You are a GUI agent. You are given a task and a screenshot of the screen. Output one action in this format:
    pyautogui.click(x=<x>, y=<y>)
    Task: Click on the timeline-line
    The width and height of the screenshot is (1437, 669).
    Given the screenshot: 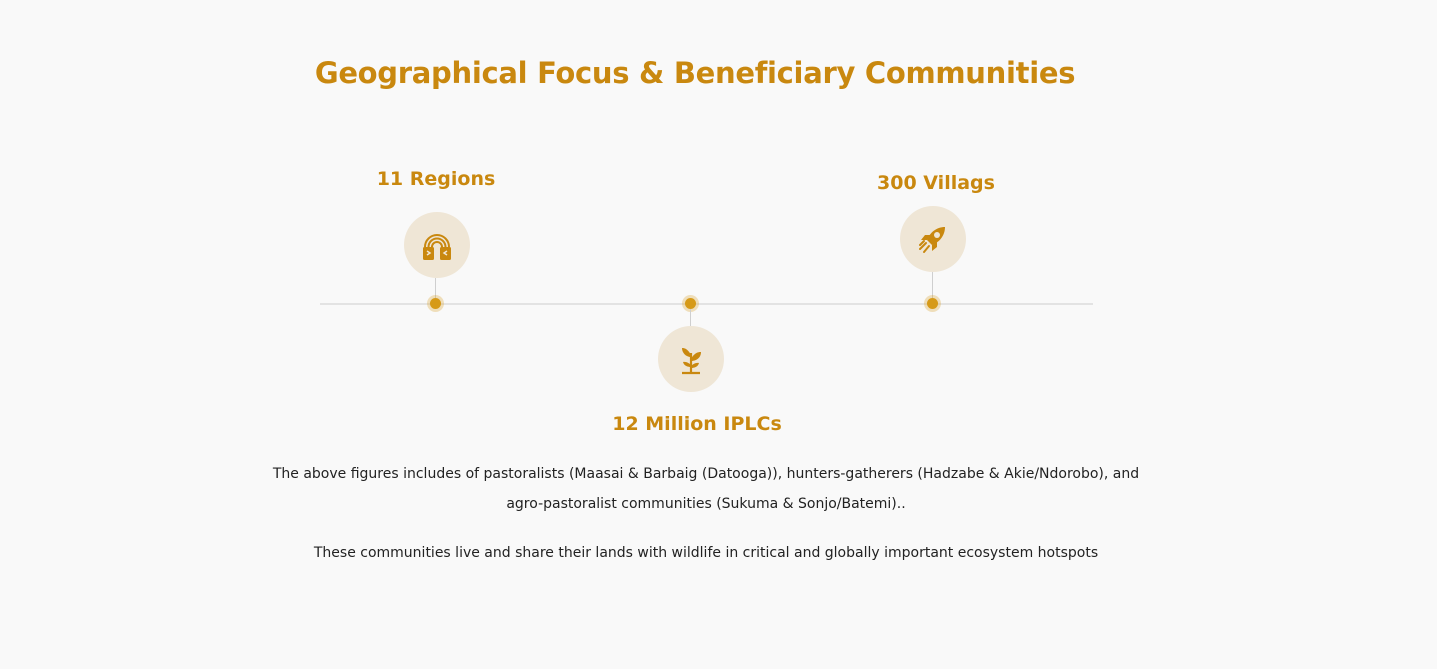 What is the action you would take?
    pyautogui.click(x=706, y=304)
    